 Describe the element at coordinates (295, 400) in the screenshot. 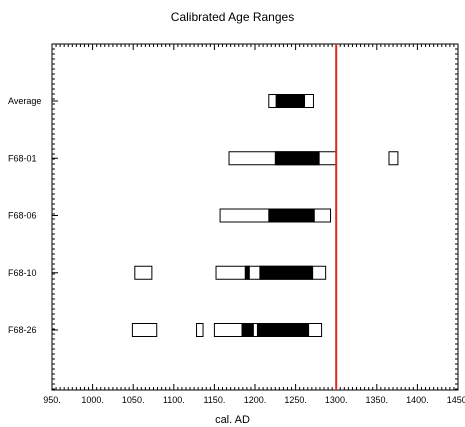

I see `x-tick-label: 1250.` at that location.